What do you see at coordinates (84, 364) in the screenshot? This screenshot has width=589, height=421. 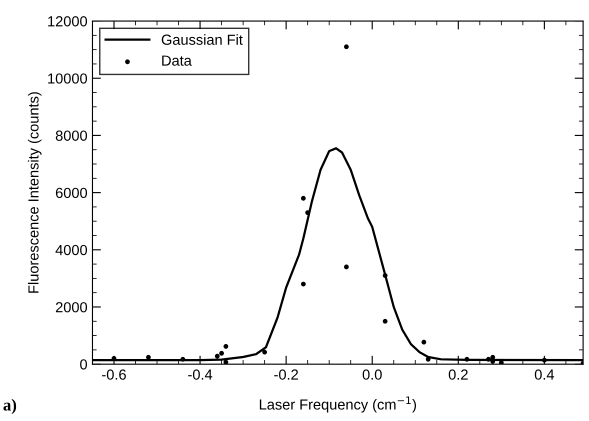 I see `y-tick-label: 0` at bounding box center [84, 364].